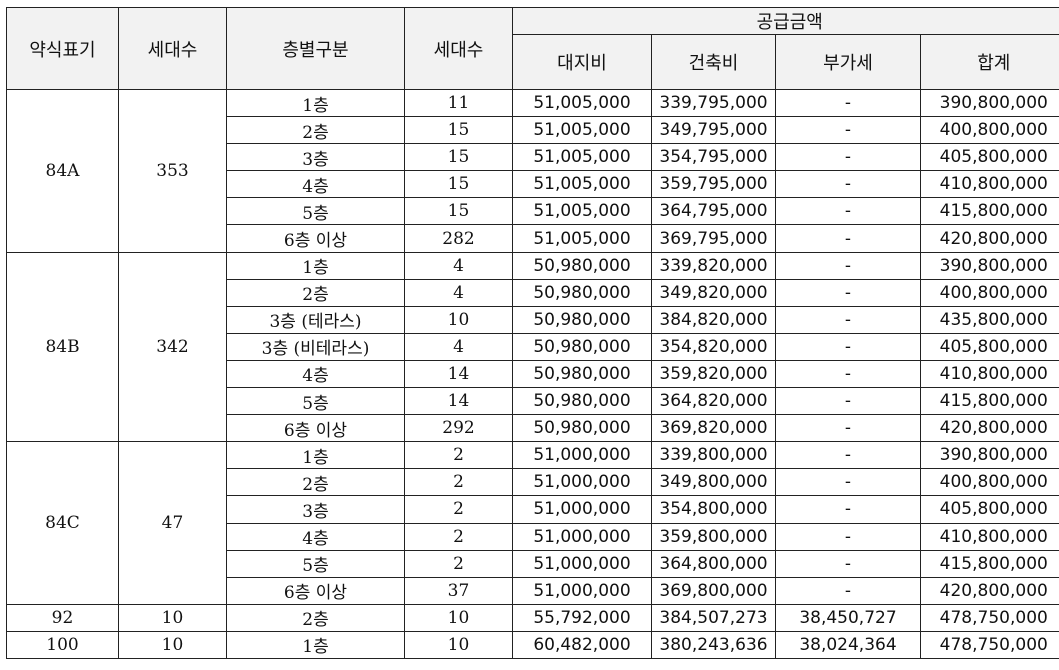 Image resolution: width=1059 pixels, height=670 pixels. I want to click on building-price-cell: 354,800,000, so click(713, 509).